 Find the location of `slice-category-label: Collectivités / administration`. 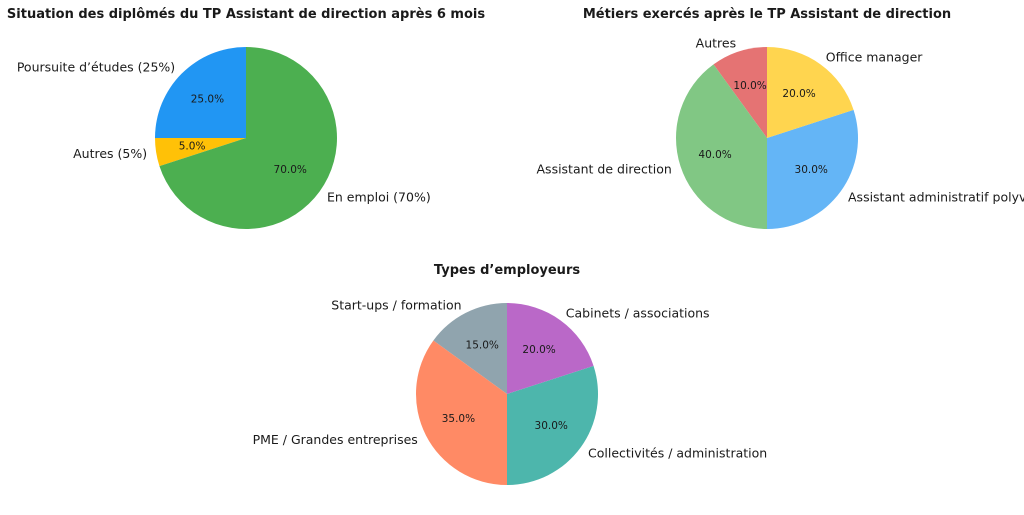

slice-category-label: Collectivités / administration is located at coordinates (677, 452).